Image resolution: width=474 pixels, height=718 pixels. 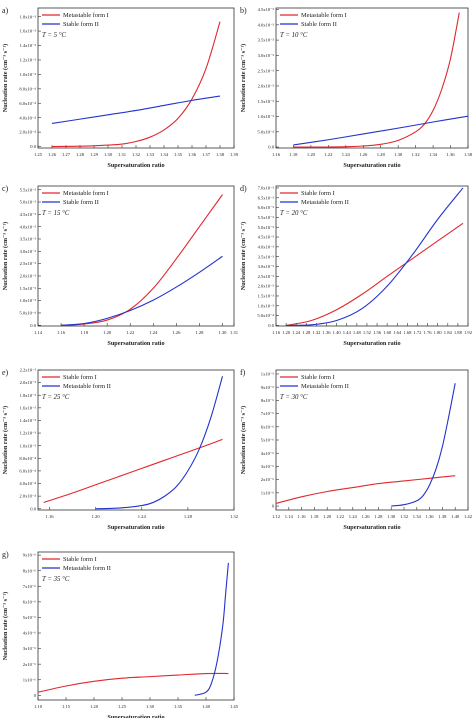 I want to click on y-tick-label: 1.6x10⁻³, so click(x=28, y=31).